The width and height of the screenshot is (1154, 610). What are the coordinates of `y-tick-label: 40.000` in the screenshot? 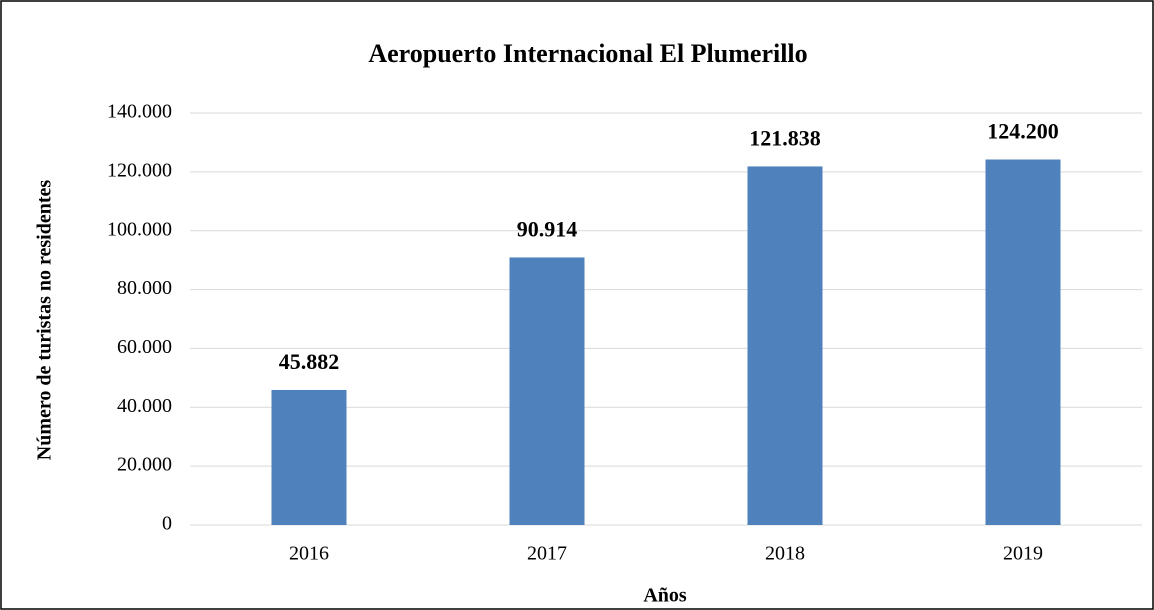 It's located at (144, 406).